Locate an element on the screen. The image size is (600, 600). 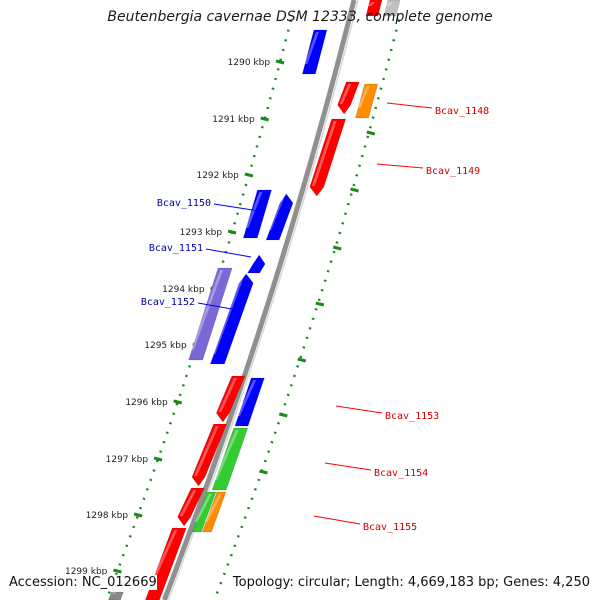
gene-bcav-1155-green is located at coordinates (204, 512).